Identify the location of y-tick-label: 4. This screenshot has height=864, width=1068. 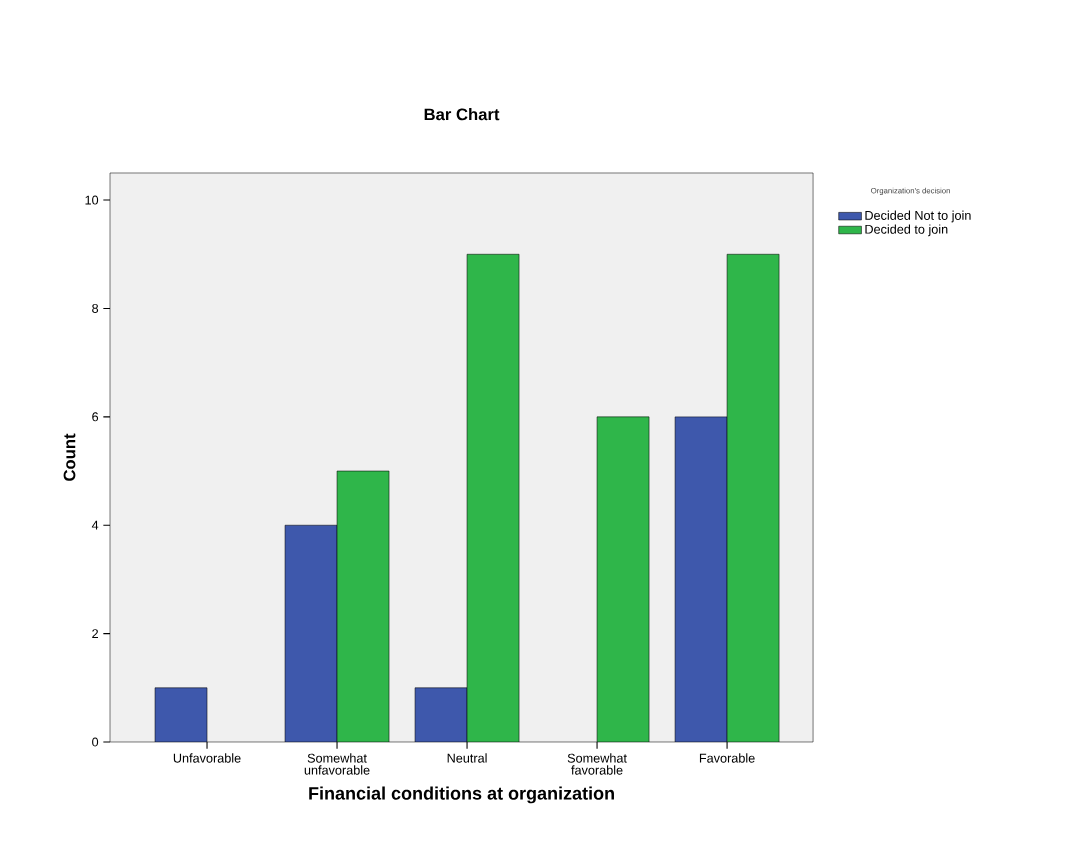
(95, 525).